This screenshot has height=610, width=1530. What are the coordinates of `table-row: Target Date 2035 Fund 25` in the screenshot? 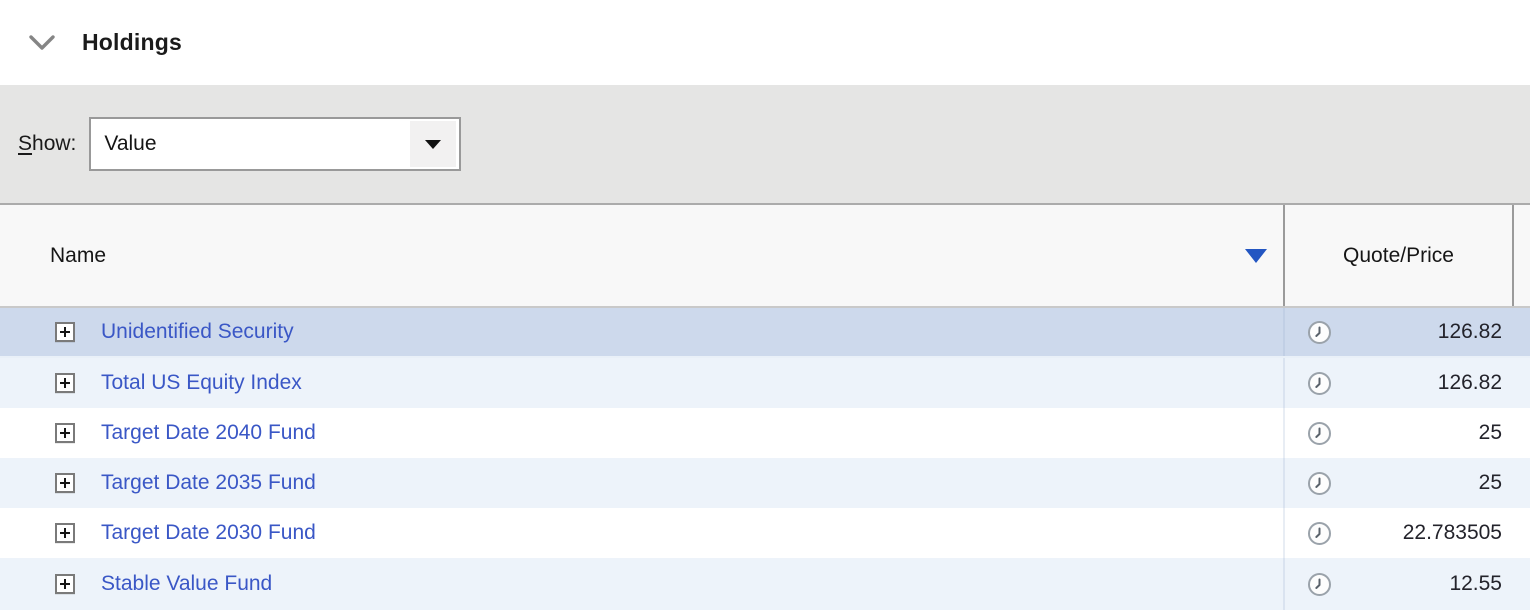 It's located at (765, 483).